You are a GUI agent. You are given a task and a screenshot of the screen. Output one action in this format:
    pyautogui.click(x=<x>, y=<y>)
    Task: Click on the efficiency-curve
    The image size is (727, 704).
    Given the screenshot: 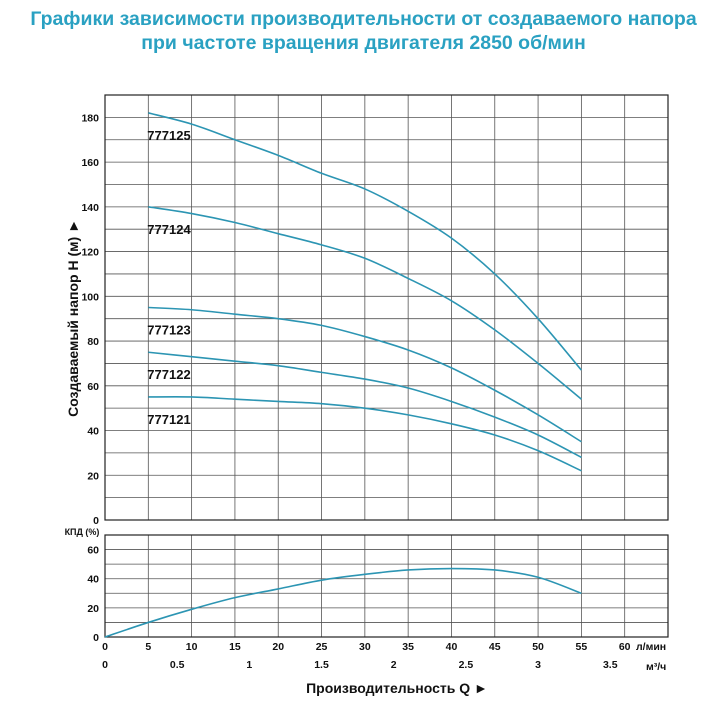 What is the action you would take?
    pyautogui.click(x=343, y=602)
    